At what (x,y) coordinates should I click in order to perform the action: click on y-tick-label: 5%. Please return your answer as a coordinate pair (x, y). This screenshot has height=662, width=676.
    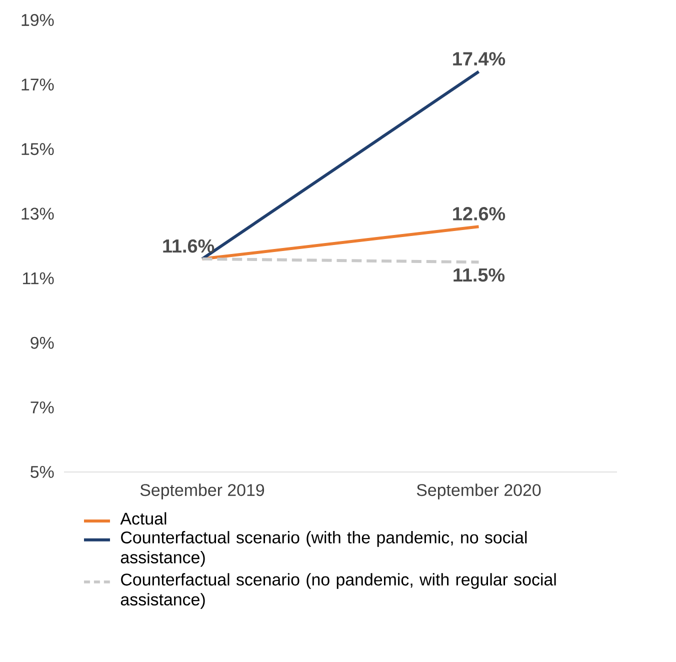
    Looking at the image, I should click on (42, 472).